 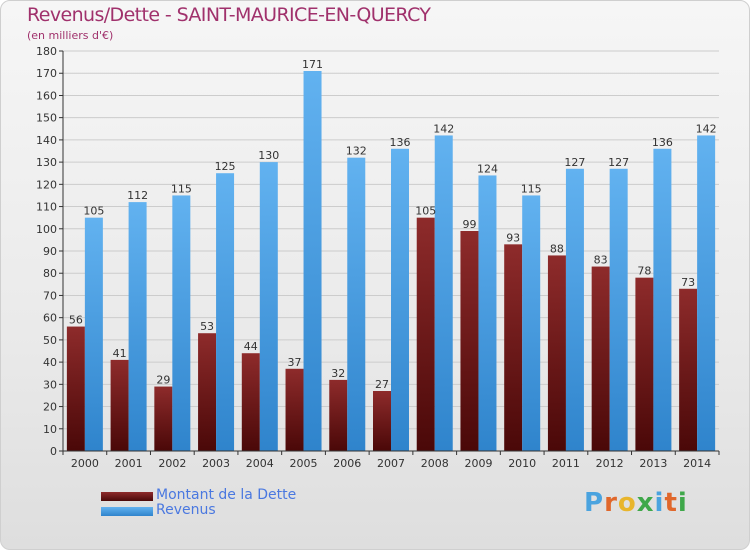 What do you see at coordinates (659, 503) in the screenshot?
I see `logo-letter: i` at bounding box center [659, 503].